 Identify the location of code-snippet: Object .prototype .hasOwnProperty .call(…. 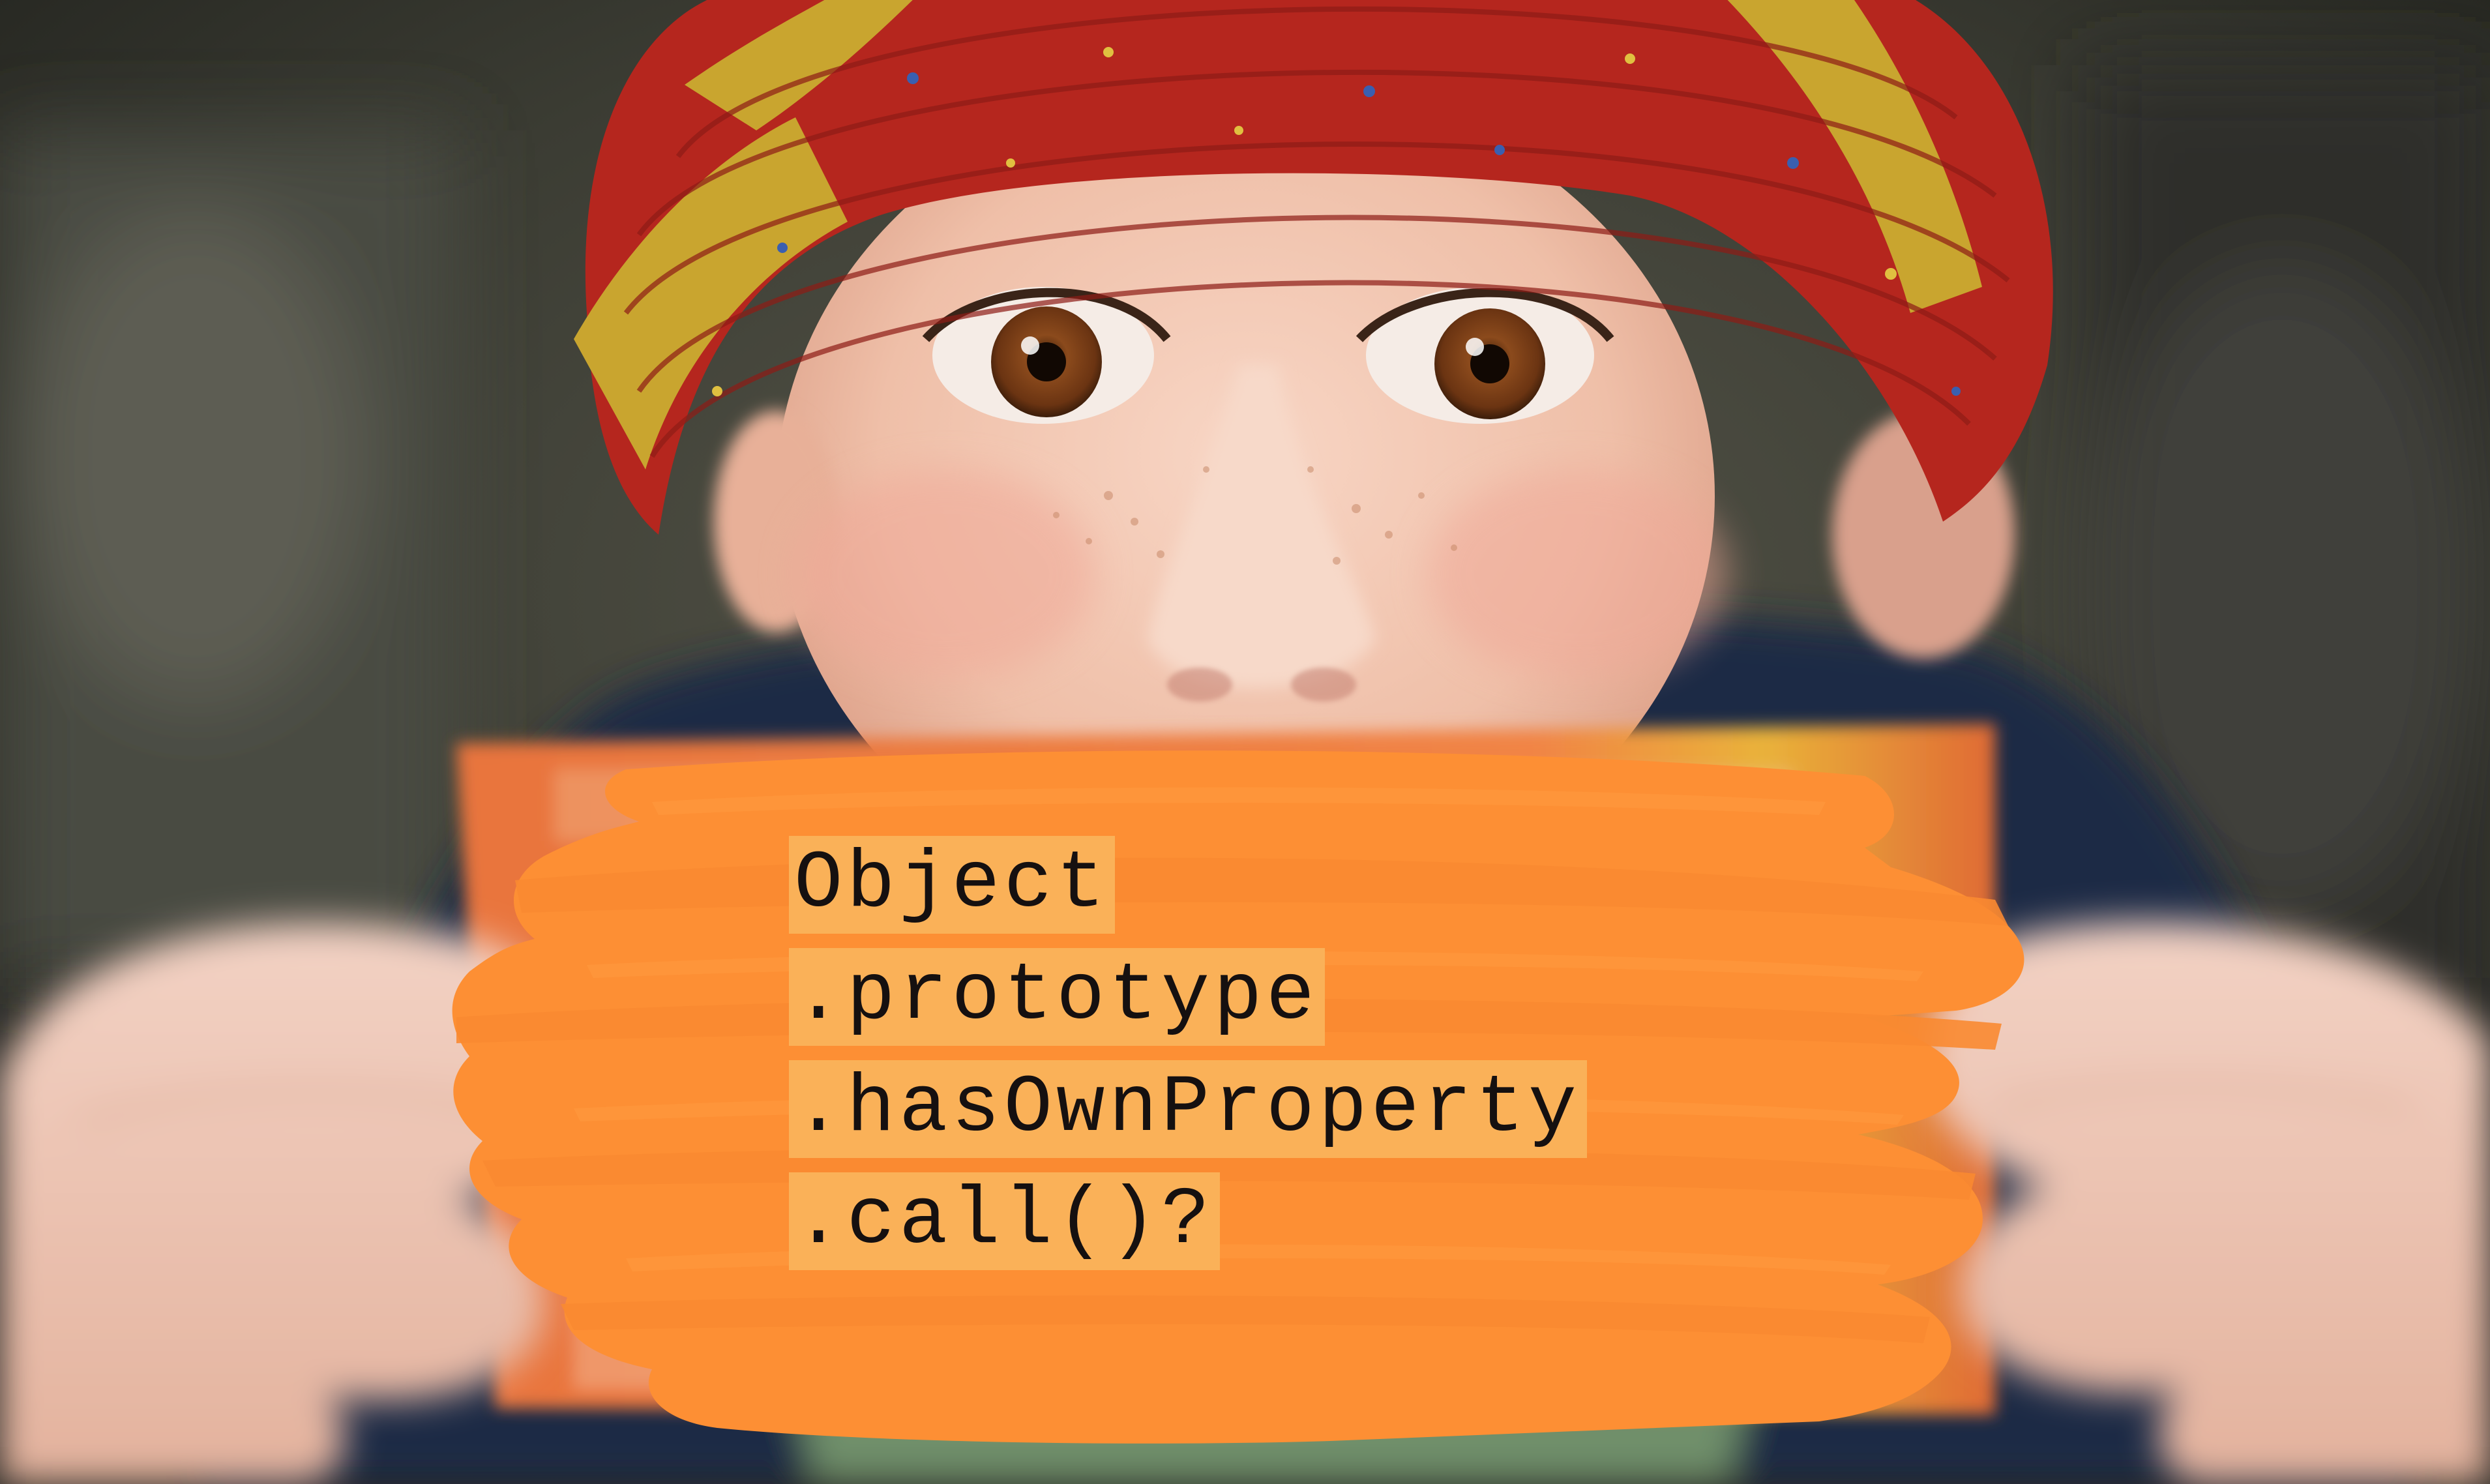
(1261, 1064).